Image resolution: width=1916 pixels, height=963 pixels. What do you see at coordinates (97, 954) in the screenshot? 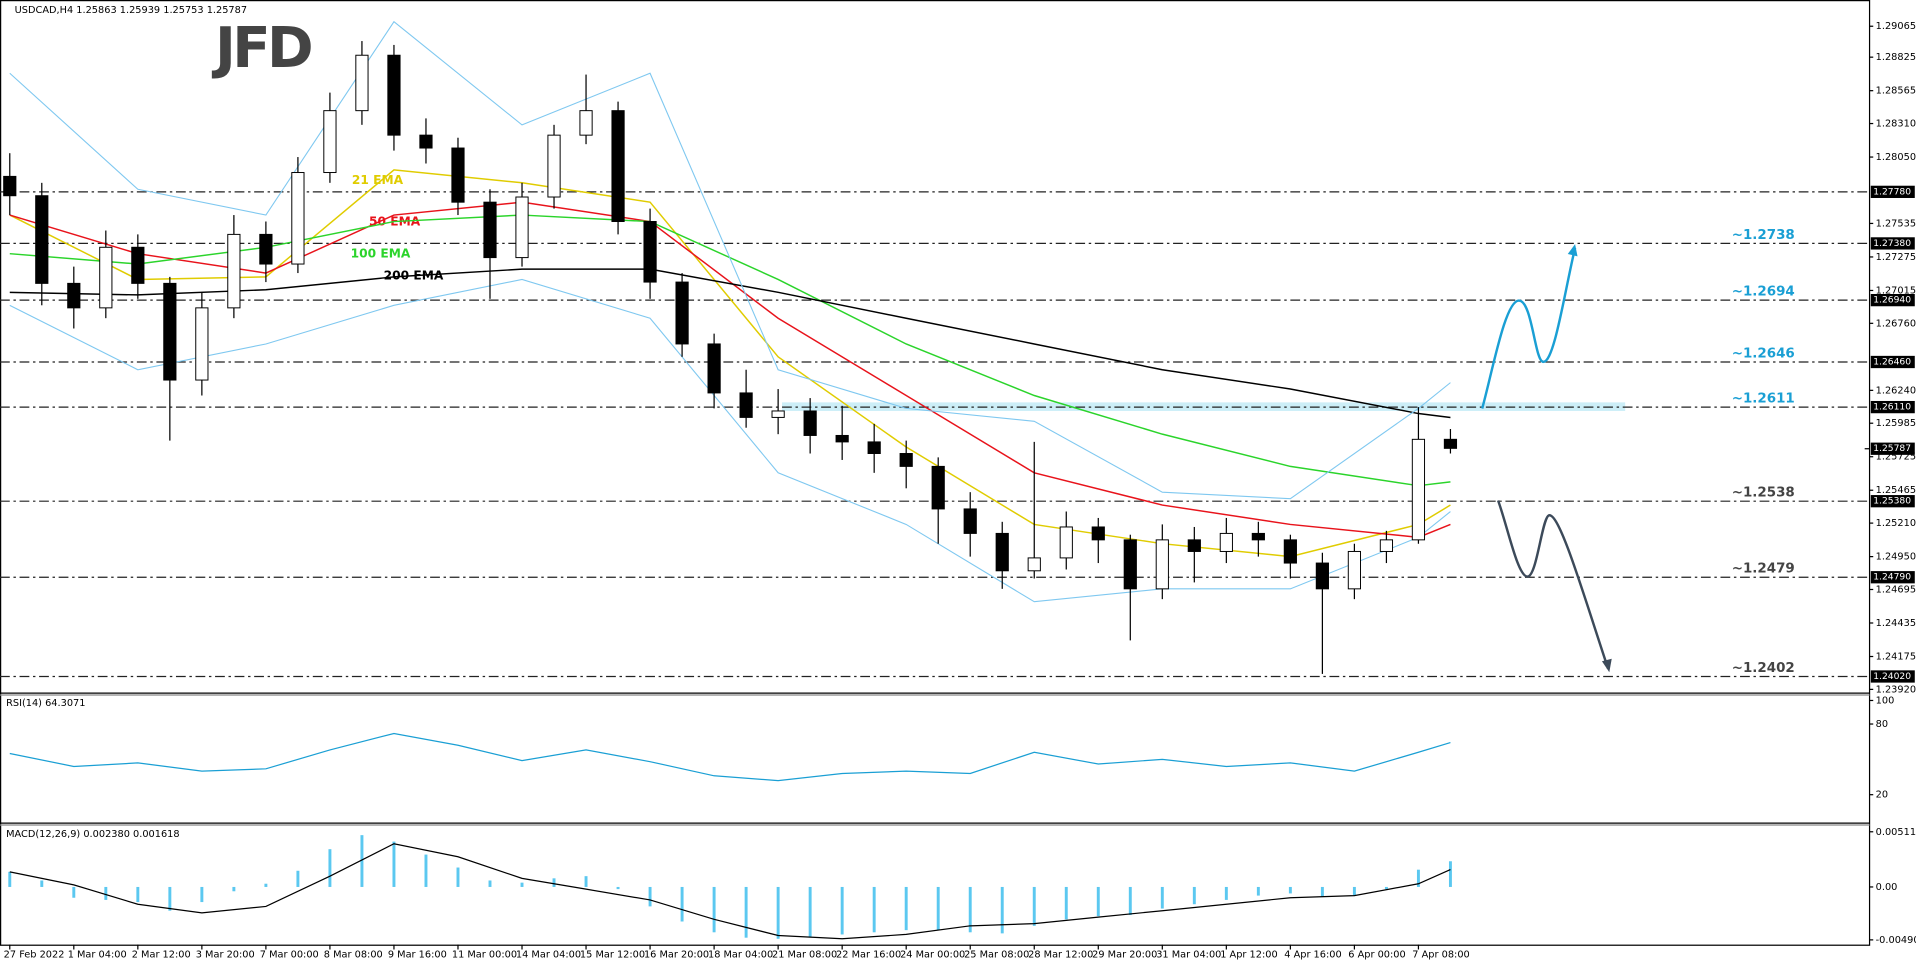
I see `x-tick-label: 1 Mar 04:00` at bounding box center [97, 954].